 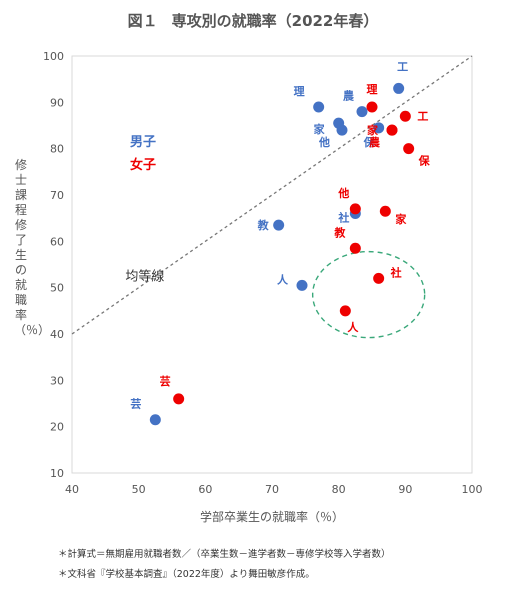 What do you see at coordinates (57, 427) in the screenshot?
I see `y-tick-label: 20` at bounding box center [57, 427].